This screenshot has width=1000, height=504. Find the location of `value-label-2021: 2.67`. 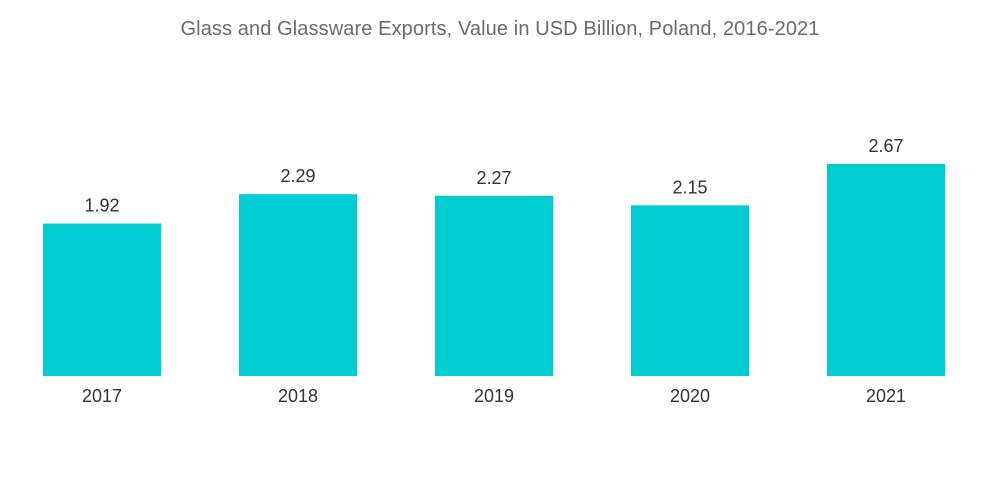

value-label-2021: 2.67 is located at coordinates (885, 146).